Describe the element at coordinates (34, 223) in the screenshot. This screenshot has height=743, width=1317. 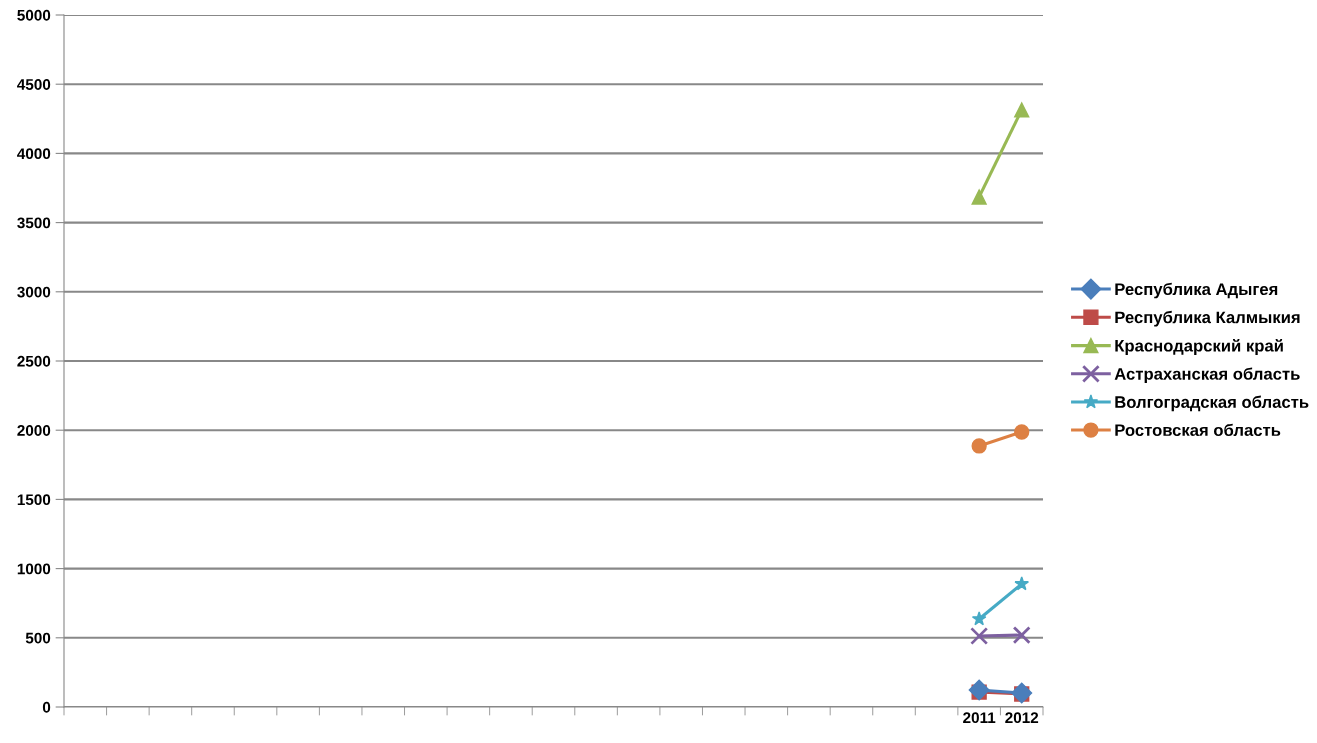
I see `y-tick-label: 3500` at that location.